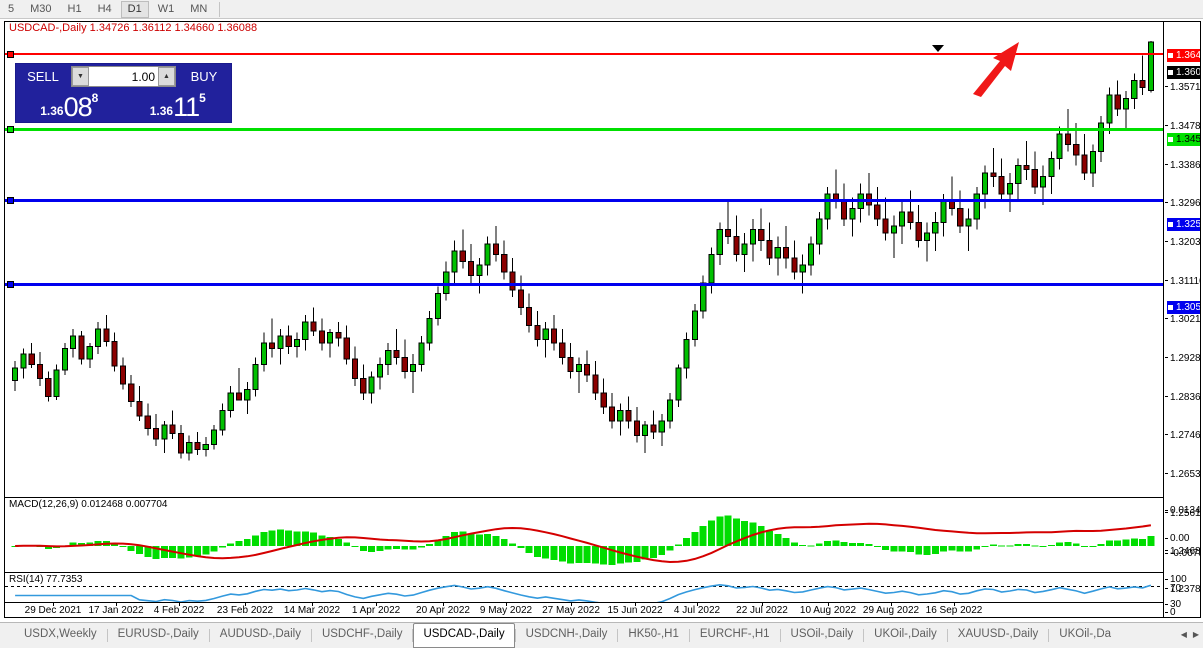  Describe the element at coordinates (158, 634) in the screenshot. I see `chart-tab-eurusd-daily: EURUSD-,Daily` at that location.